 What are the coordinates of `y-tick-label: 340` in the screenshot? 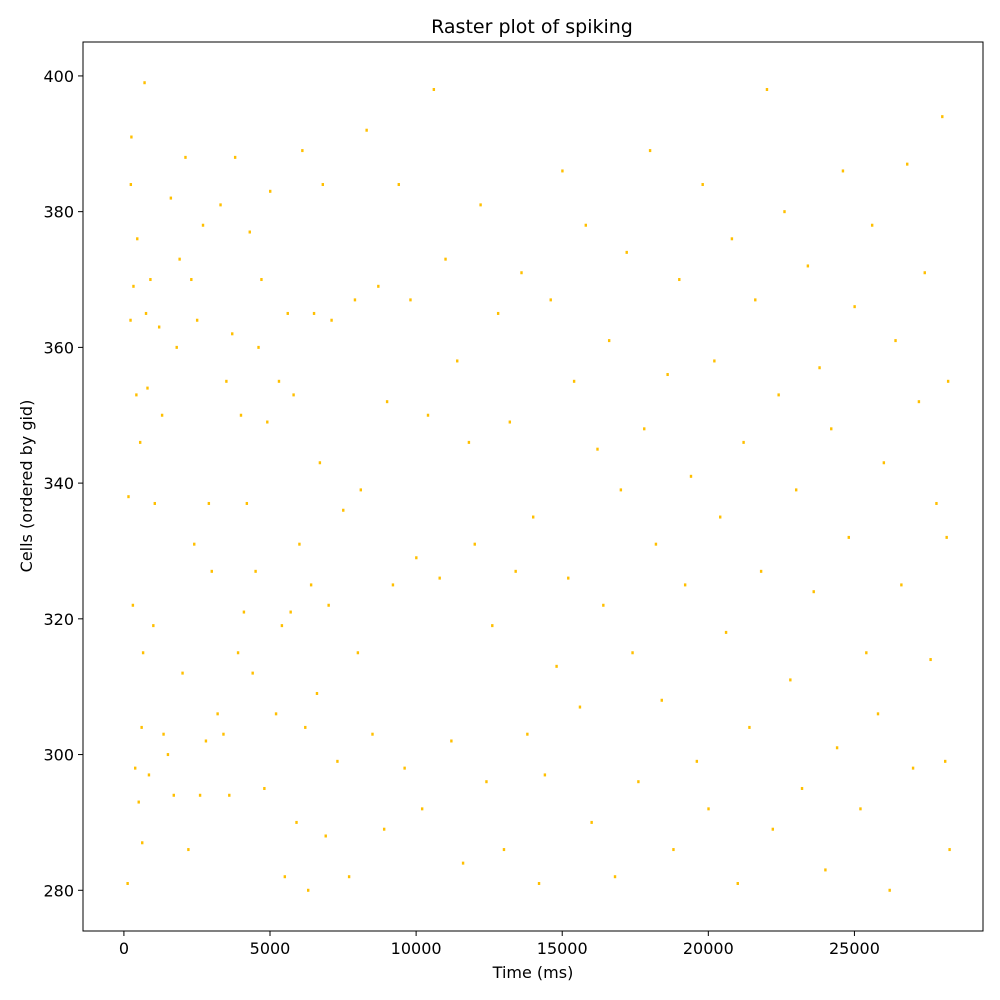 It's located at (58, 483).